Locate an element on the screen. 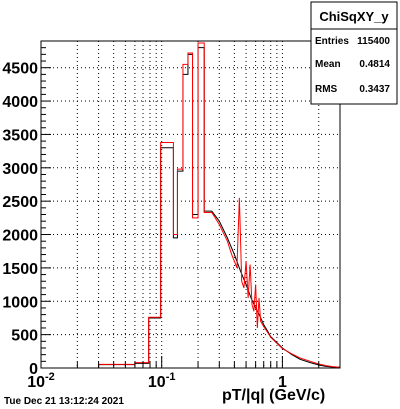 This screenshot has width=400, height=409. timestamp: Tue Dec 21 13:12:24 2021 is located at coordinates (64, 401).